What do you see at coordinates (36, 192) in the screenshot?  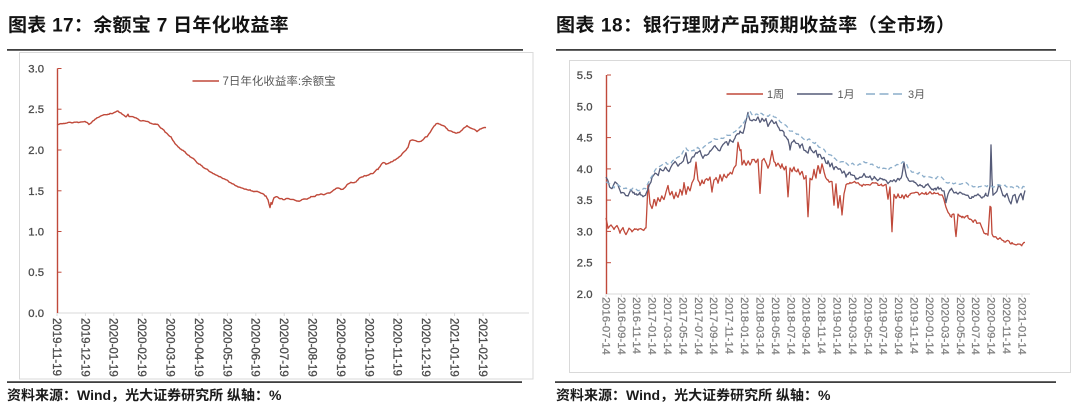 I see `svg-text: 1.5` at bounding box center [36, 192].